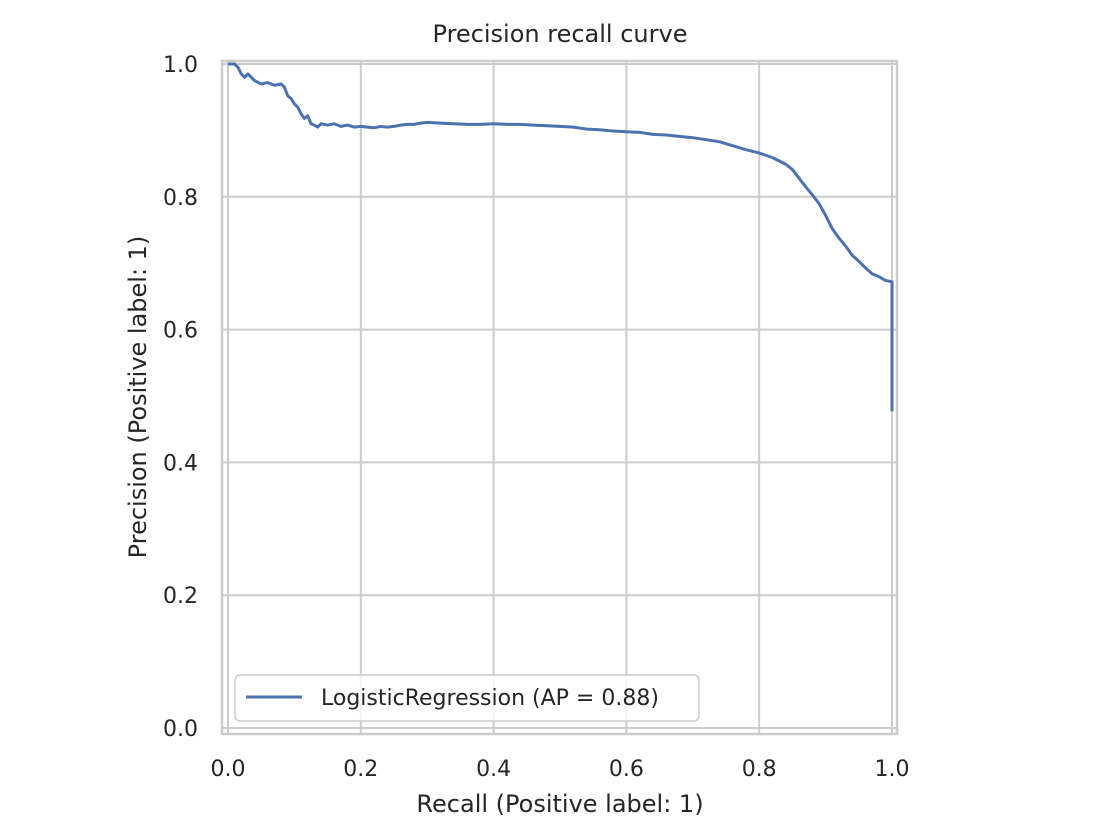 The height and width of the screenshot is (840, 1120). What do you see at coordinates (360, 769) in the screenshot?
I see `x-tick-label: 0.2` at bounding box center [360, 769].